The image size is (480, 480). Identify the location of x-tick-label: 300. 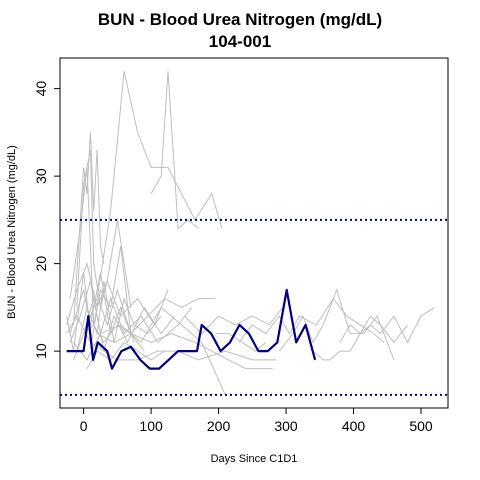
(286, 426).